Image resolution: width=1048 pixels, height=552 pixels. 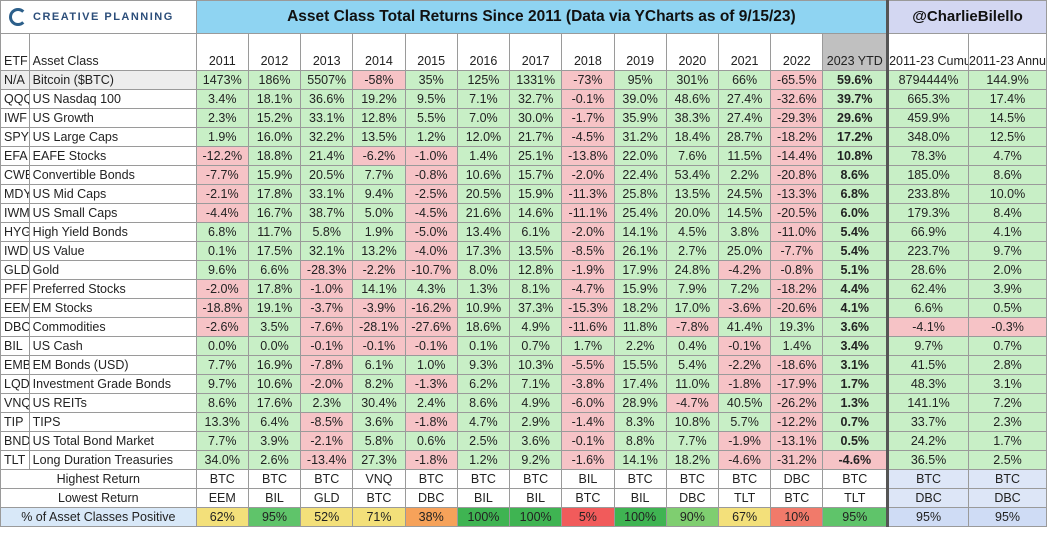 What do you see at coordinates (744, 137) in the screenshot?
I see `return-cell: 28.7%` at bounding box center [744, 137].